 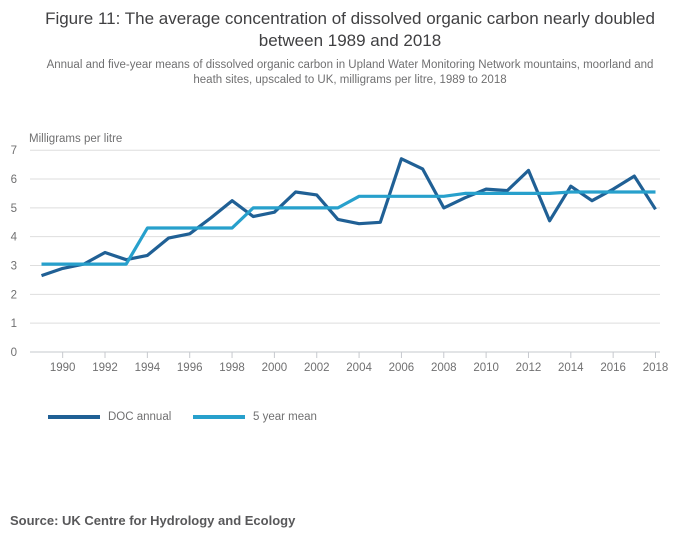 I want to click on x-tick-label-2018: 2018, so click(x=656, y=368).